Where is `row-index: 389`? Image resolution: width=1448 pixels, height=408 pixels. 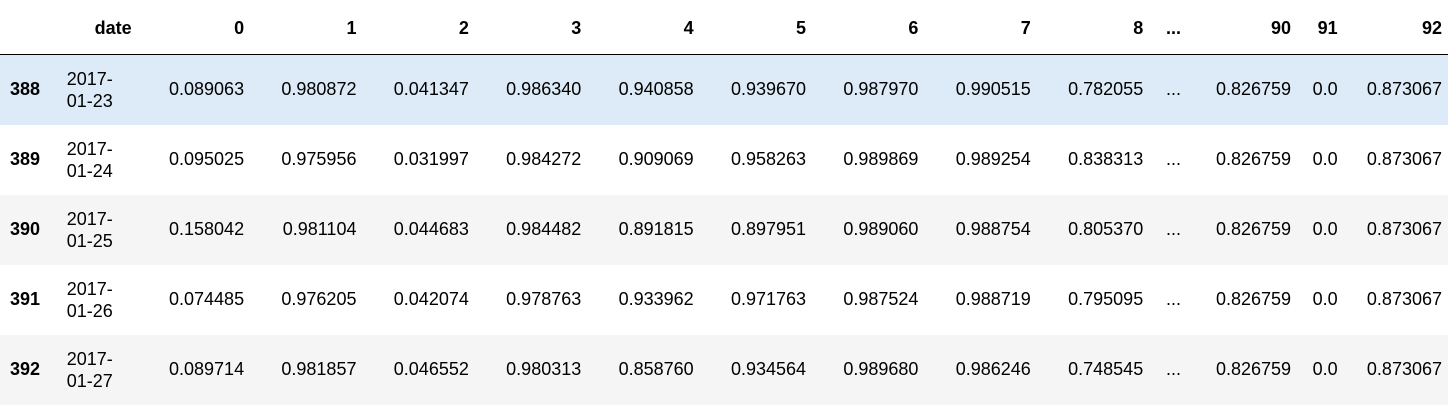
row-index: 389 is located at coordinates (25, 159).